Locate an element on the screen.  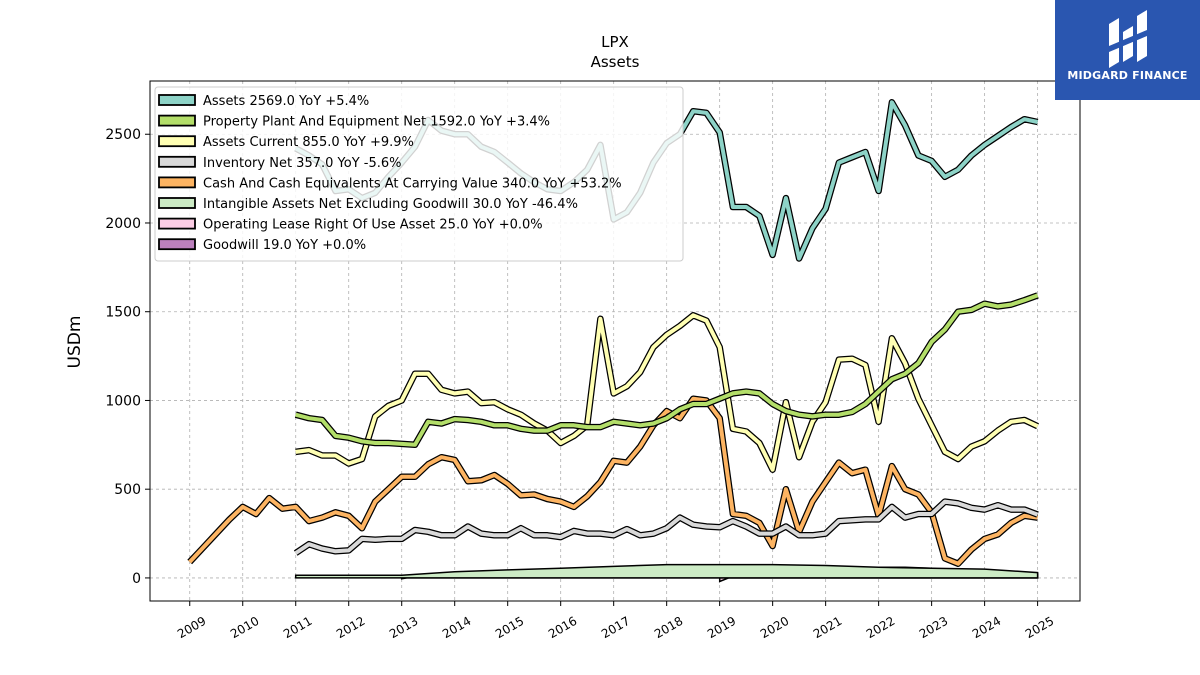
x-tick-label: 2010 is located at coordinates (244, 627).